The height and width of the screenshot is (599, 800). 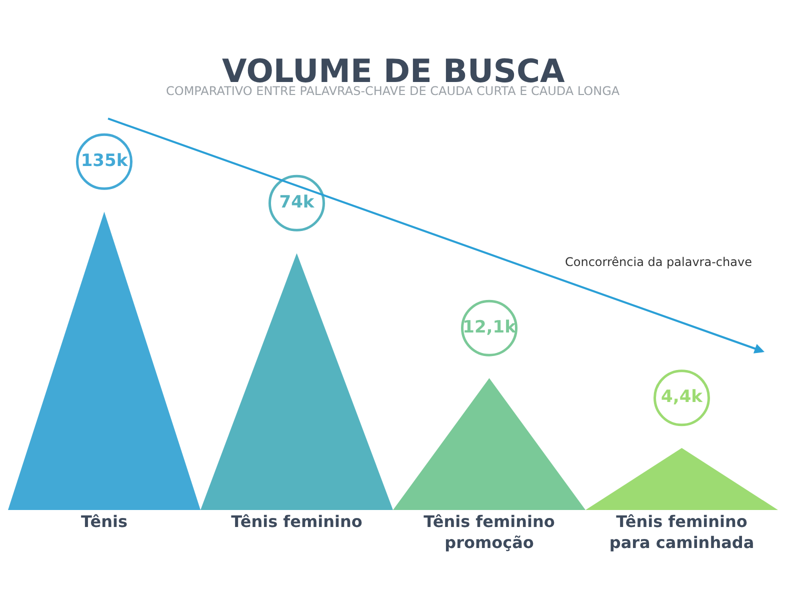 What do you see at coordinates (681, 532) in the screenshot?
I see `category-label: Tênis feminino para caminhada` at bounding box center [681, 532].